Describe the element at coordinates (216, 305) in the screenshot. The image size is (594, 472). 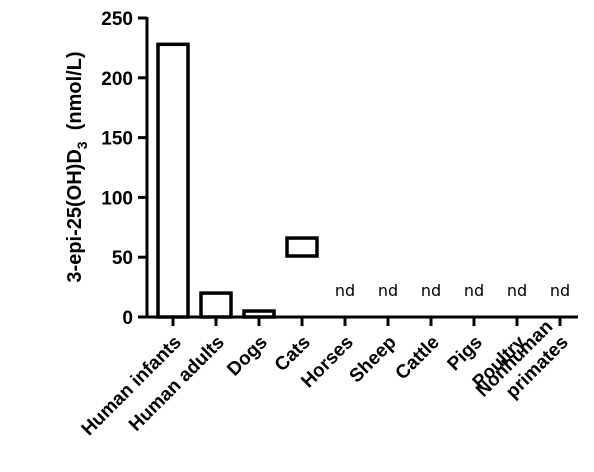
I see `bar-human-adults` at that location.